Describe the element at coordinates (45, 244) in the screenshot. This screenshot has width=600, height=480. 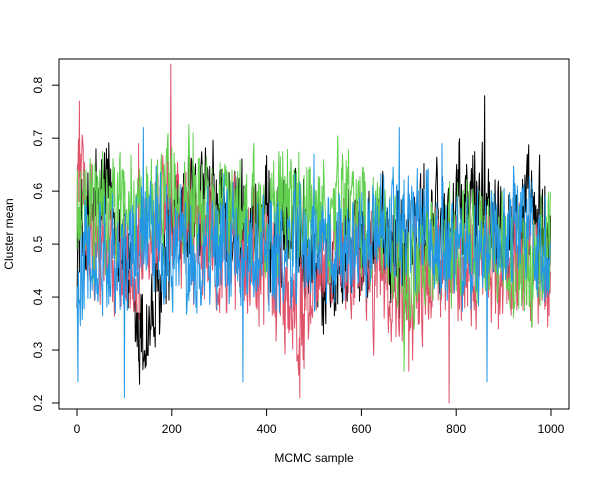
I see `y-axis: 0.2 0.3 0.4 0.5 0.6 0.7 0.8` at that location.